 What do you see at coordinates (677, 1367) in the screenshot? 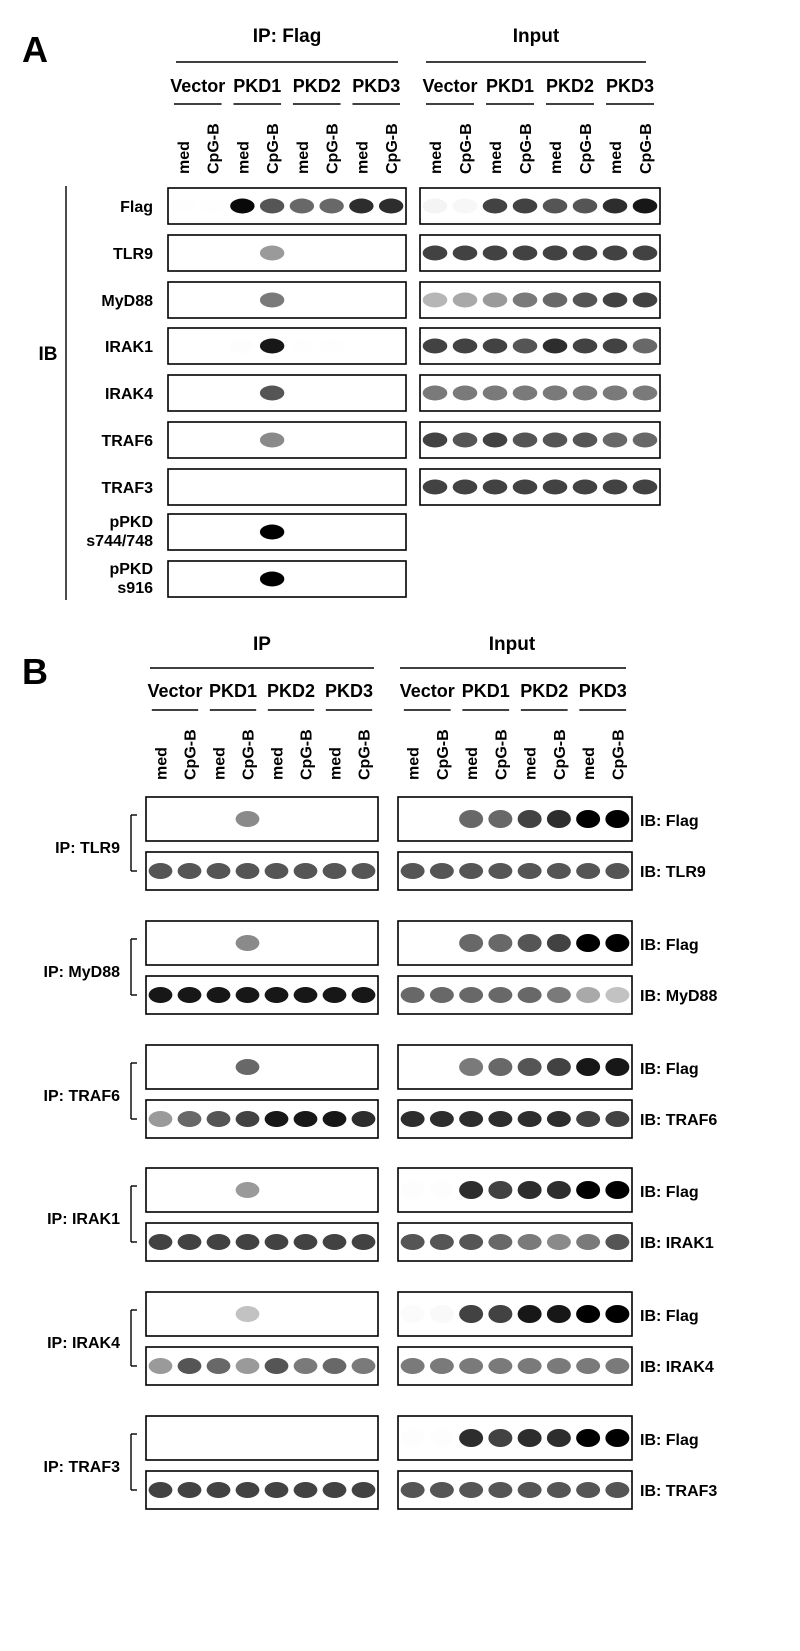
I see `ib-target-label: IB: IRAK4` at bounding box center [677, 1367].